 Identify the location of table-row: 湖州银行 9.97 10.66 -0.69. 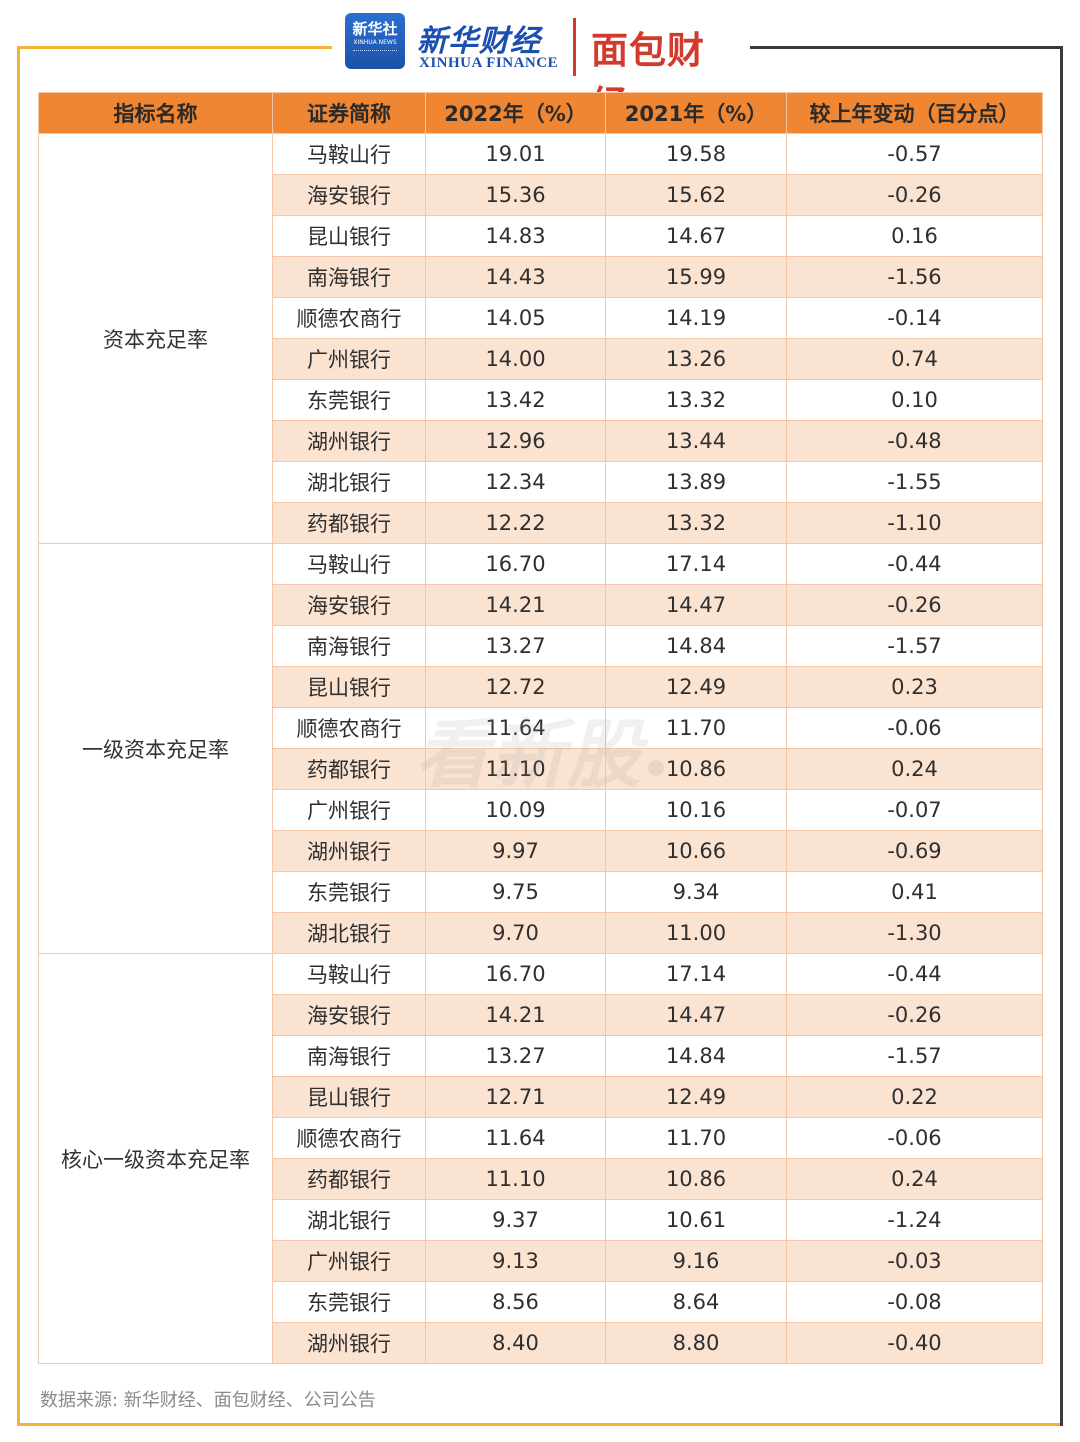
(541, 851).